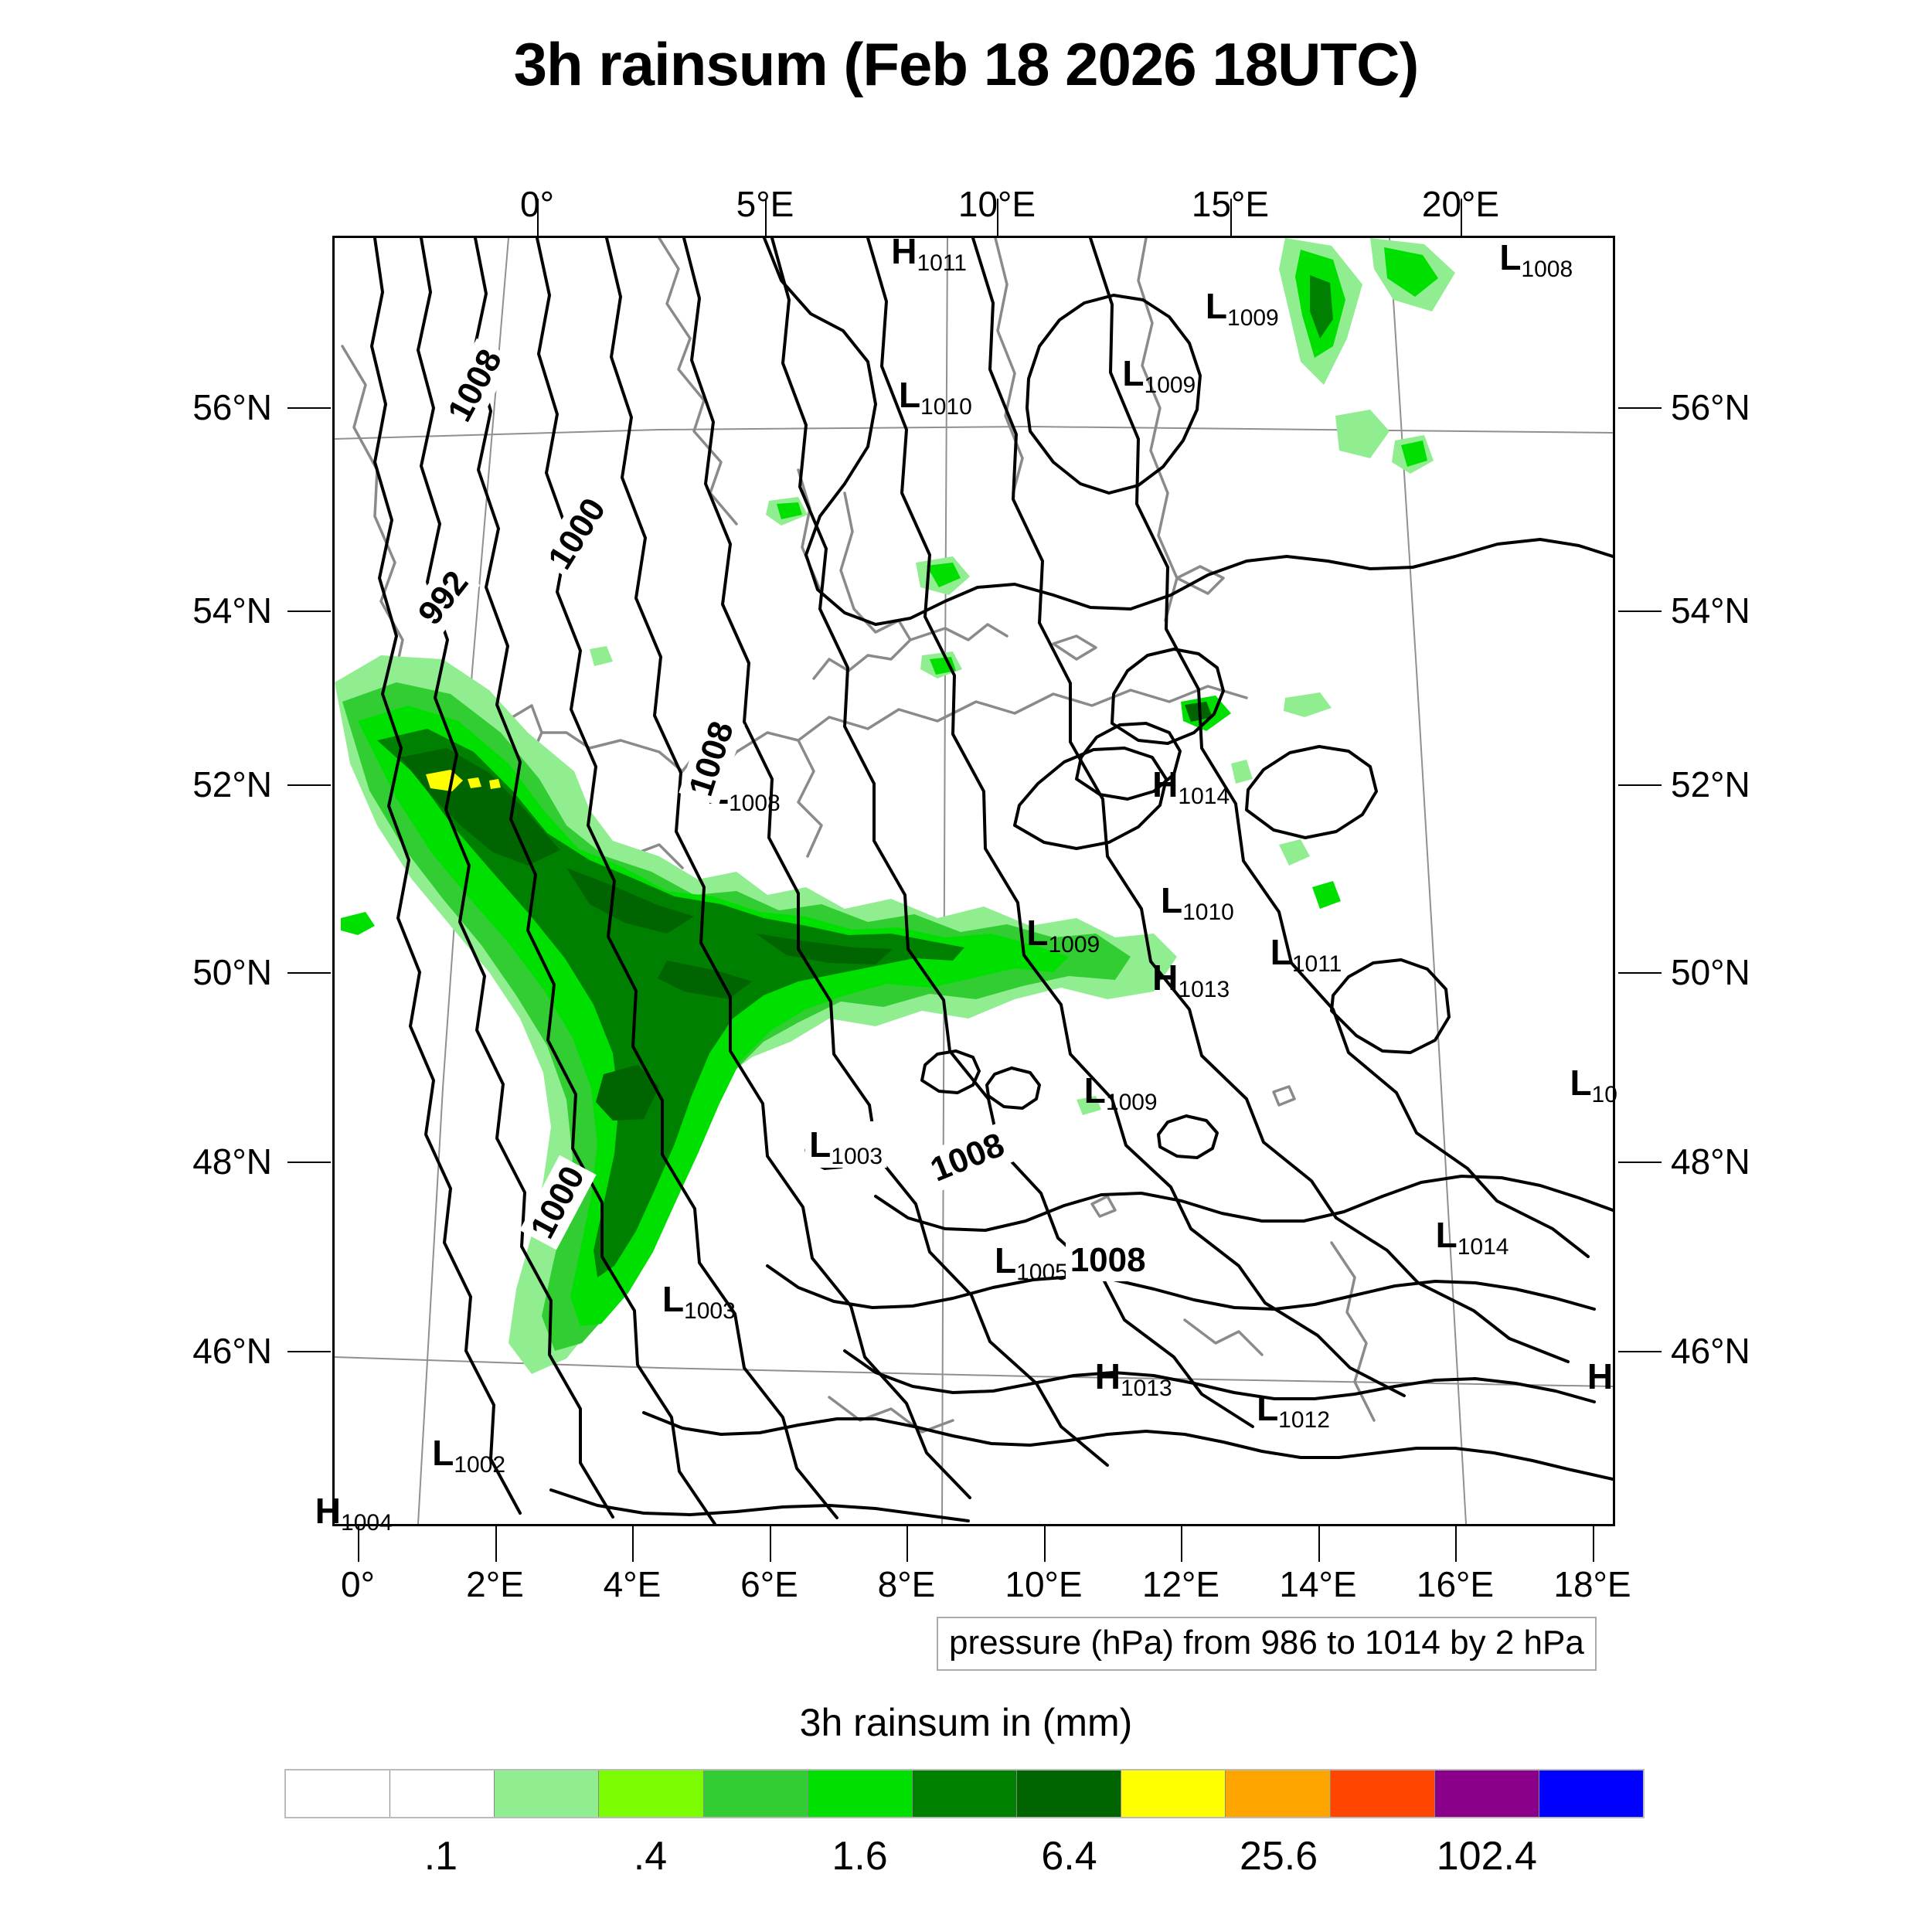  I want to click on page-title: 3h rainsum (Feb 18 2026 18UTC), so click(967, 64).